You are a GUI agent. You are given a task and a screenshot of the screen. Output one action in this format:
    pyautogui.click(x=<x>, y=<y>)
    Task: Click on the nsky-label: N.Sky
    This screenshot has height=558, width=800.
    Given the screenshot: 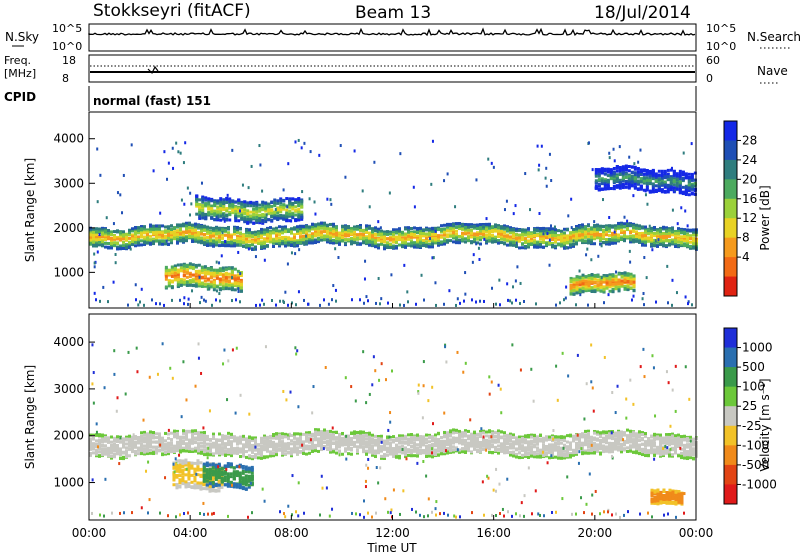 What is the action you would take?
    pyautogui.click(x=22, y=37)
    